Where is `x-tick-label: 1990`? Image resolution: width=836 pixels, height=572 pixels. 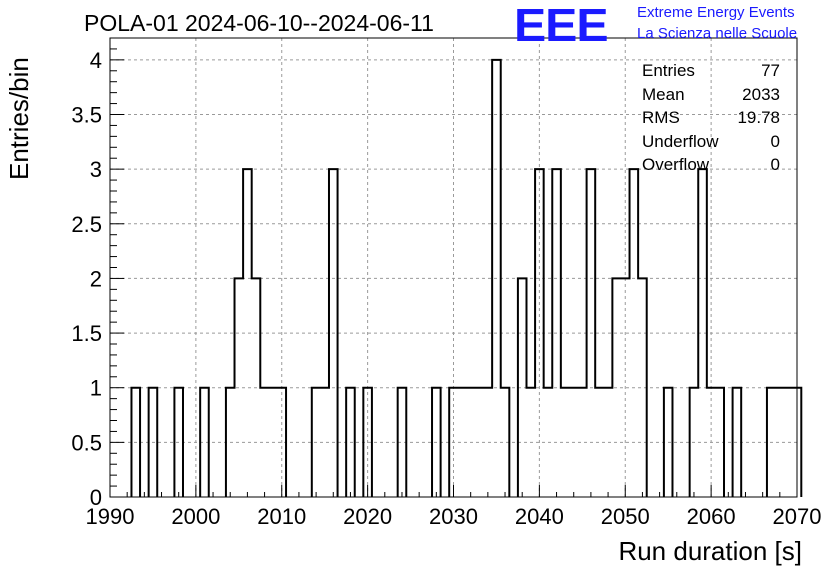
x-tick-label: 1990 is located at coordinates (110, 516).